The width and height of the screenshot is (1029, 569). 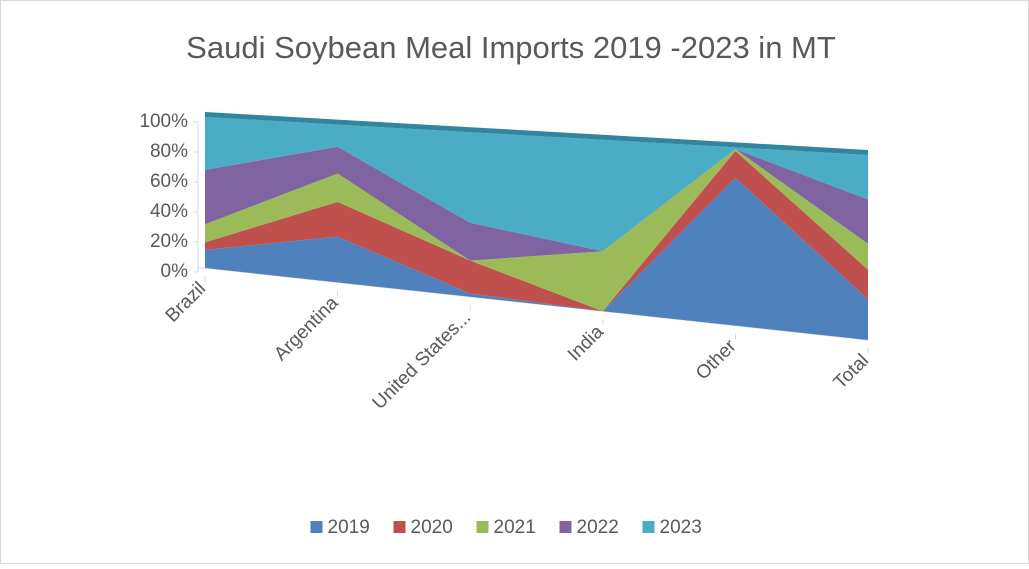 What do you see at coordinates (598, 527) in the screenshot?
I see `legend-label: 2022` at bounding box center [598, 527].